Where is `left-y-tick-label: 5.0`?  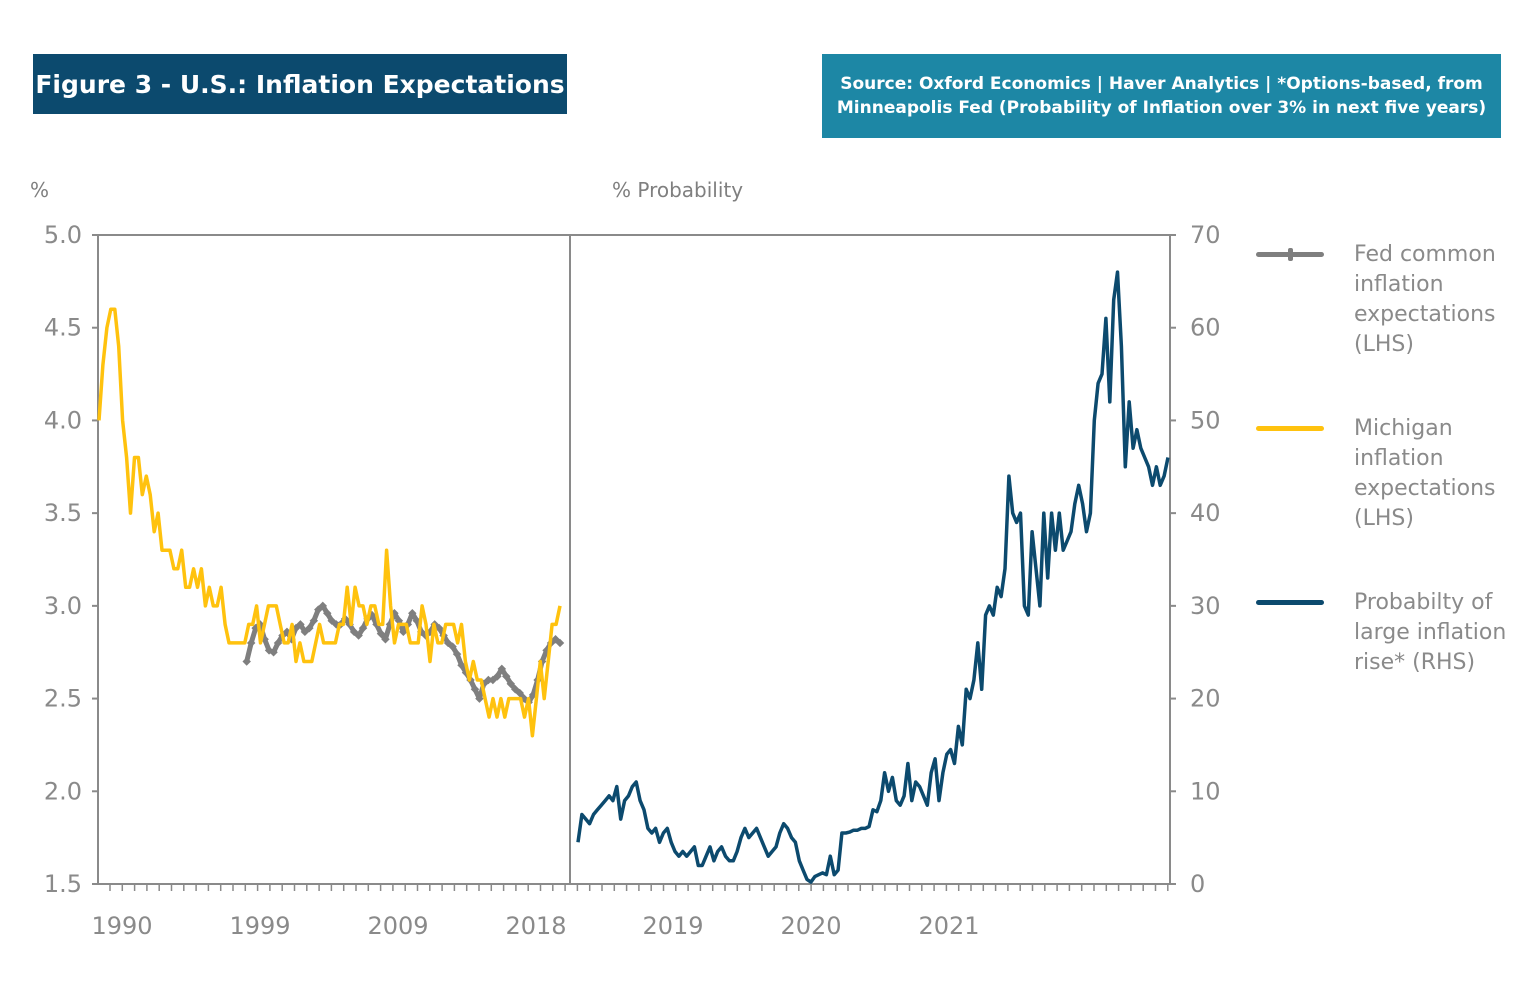 left-y-tick-label: 5.0 is located at coordinates (63, 235).